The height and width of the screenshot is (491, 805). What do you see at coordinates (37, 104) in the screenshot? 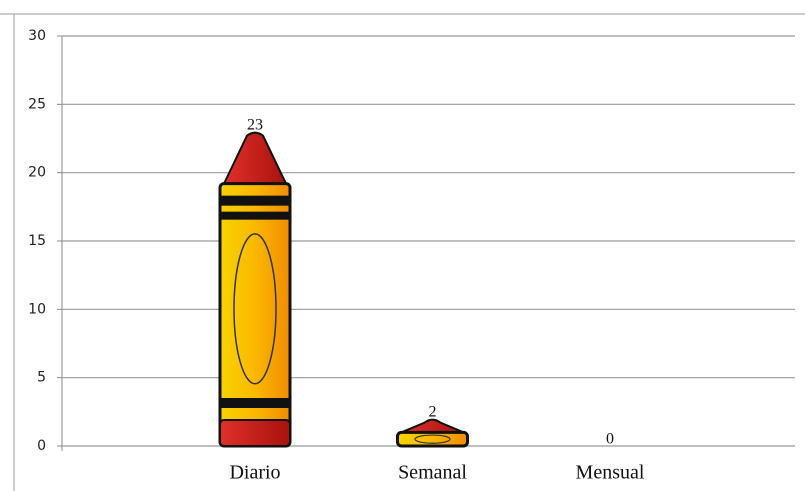
I see `y-tick-label: 25` at bounding box center [37, 104].